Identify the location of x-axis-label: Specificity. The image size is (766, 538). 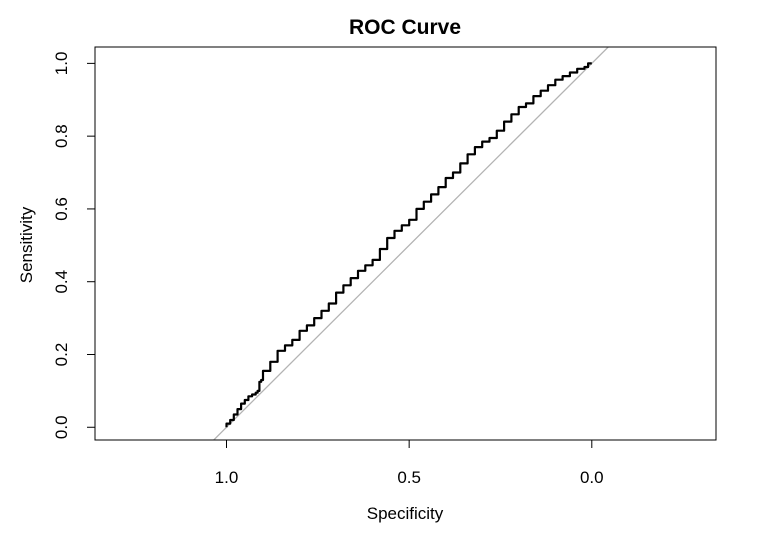
(405, 513).